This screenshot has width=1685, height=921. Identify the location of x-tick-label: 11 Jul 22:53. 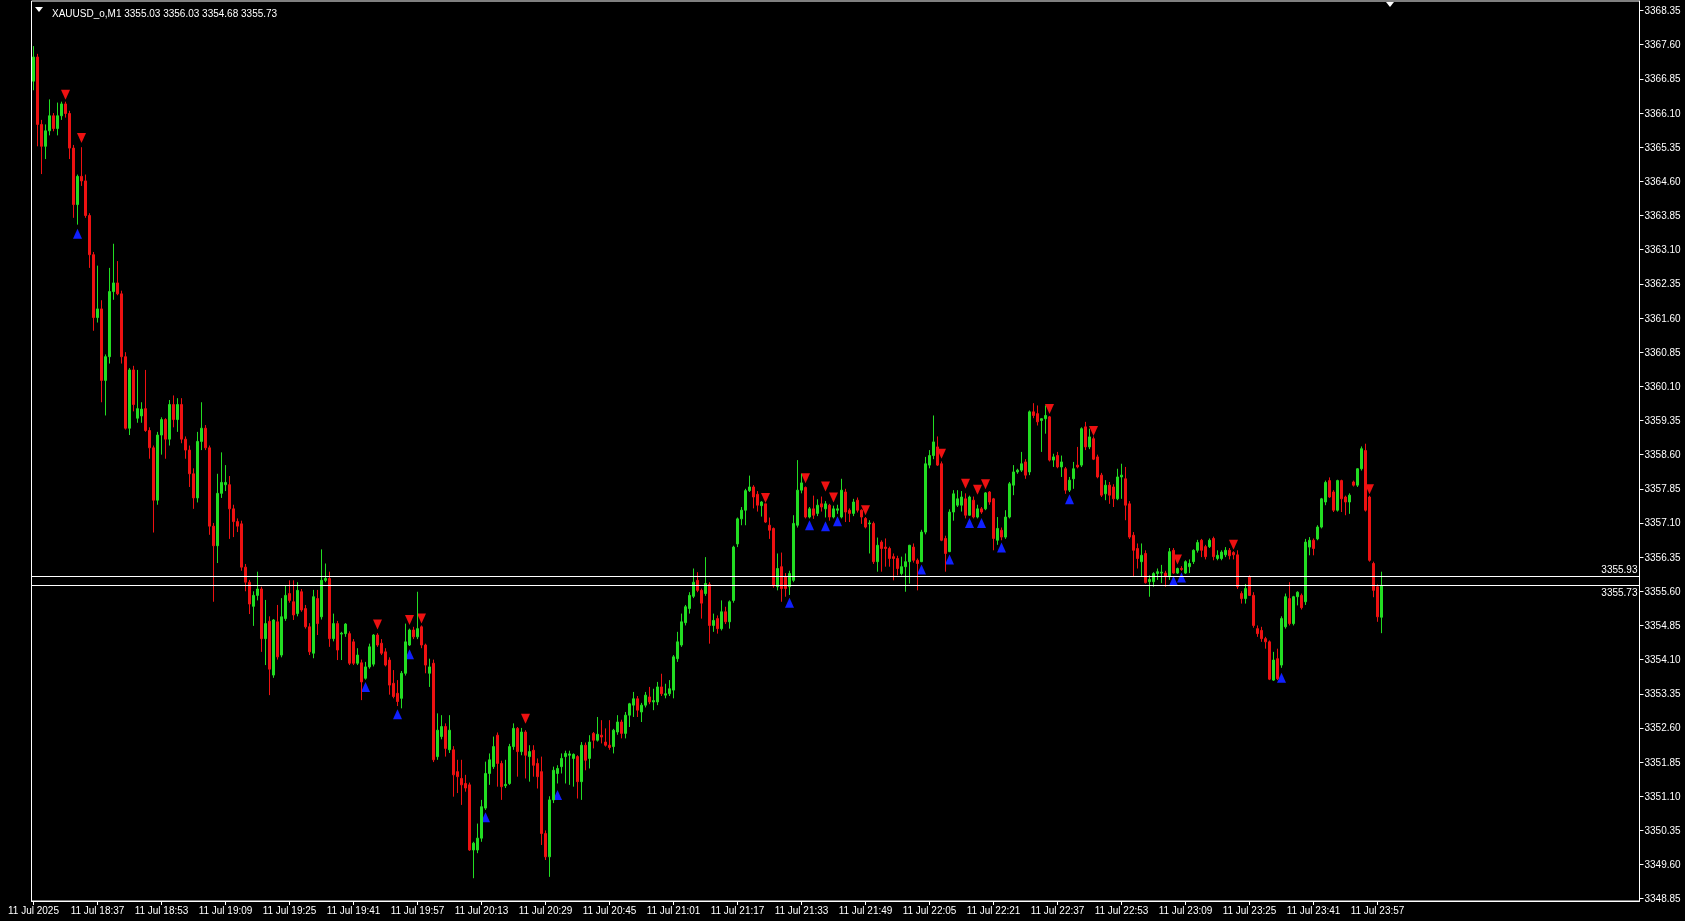
(1121, 910).